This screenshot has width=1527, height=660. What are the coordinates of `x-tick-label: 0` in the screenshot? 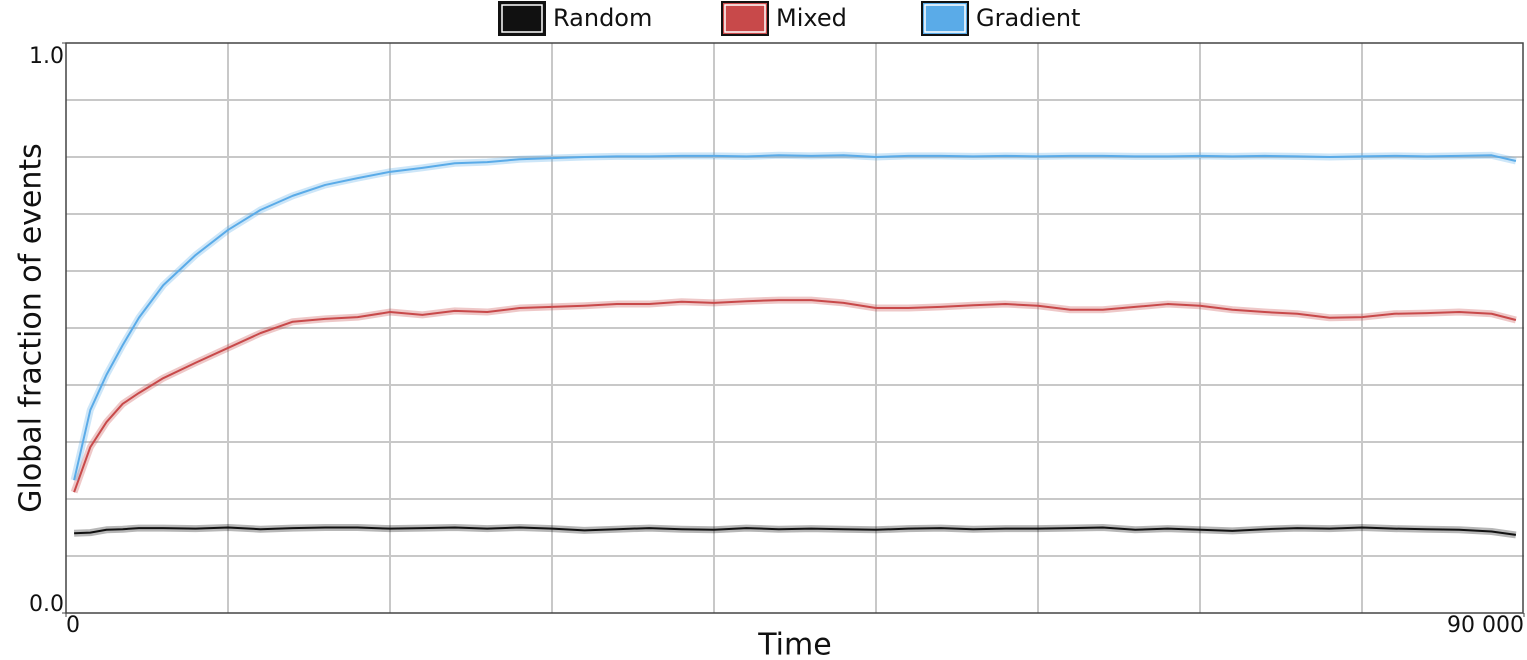 It's located at (73, 625).